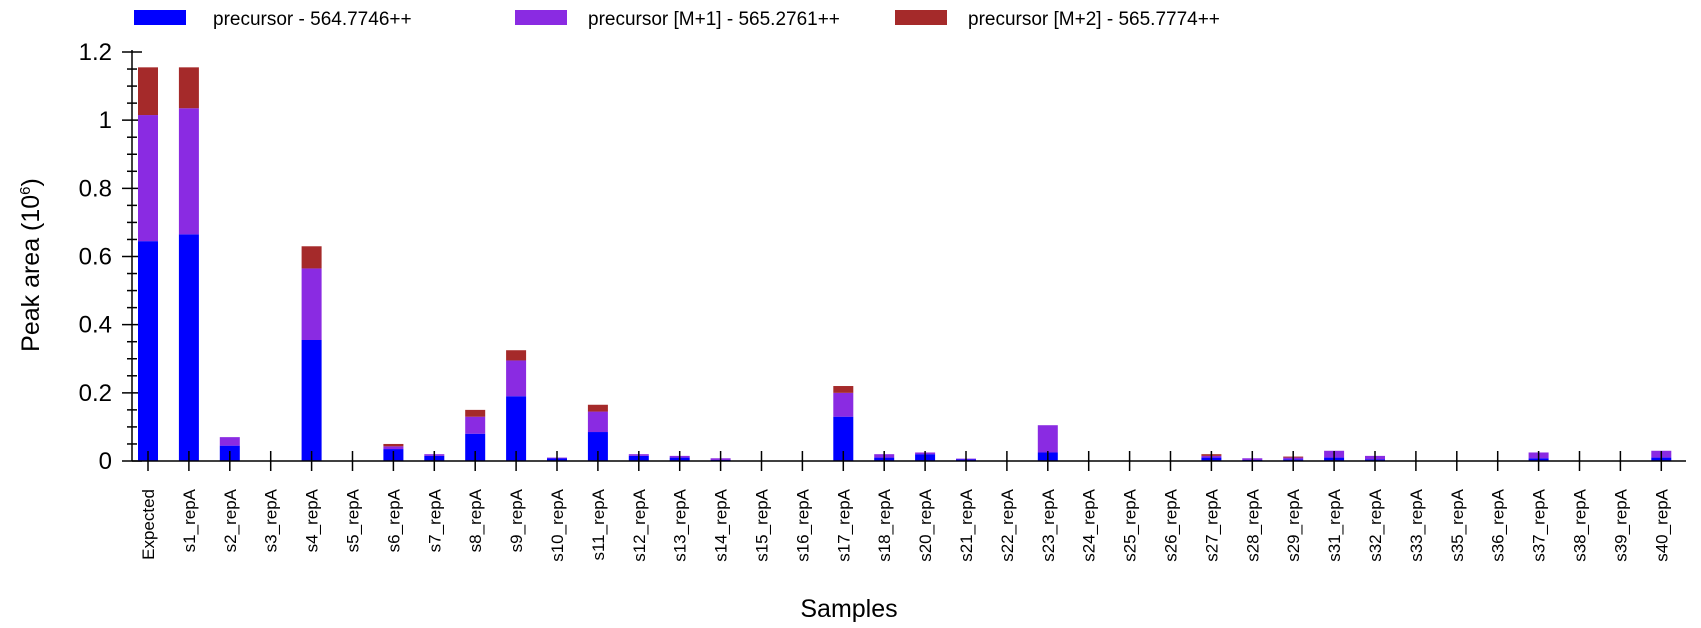  What do you see at coordinates (1171, 524) in the screenshot?
I see `x-tick-label: s26_repA` at bounding box center [1171, 524].